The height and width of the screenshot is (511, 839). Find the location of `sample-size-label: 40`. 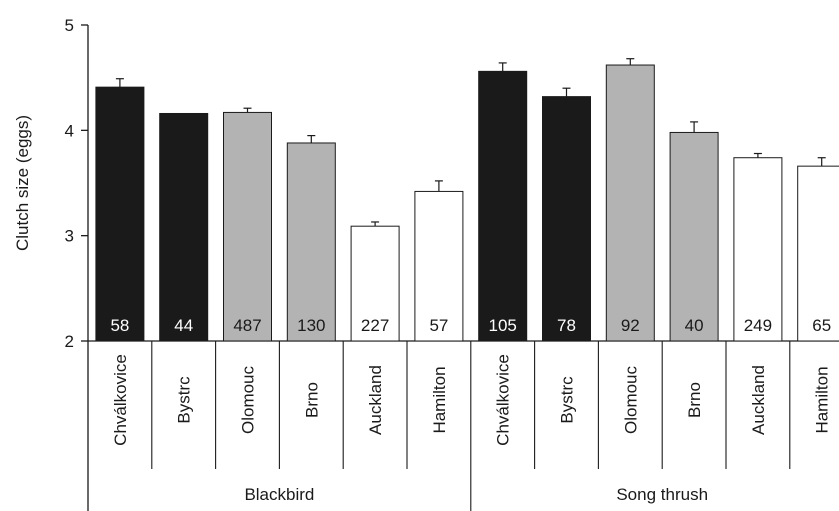

sample-size-label: 40 is located at coordinates (694, 325).